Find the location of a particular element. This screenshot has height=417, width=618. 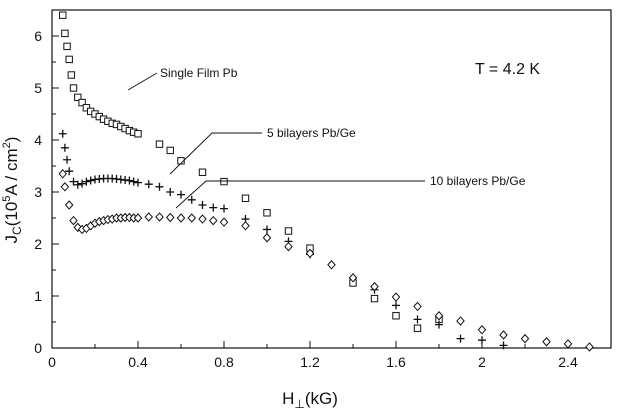

y-tick-label: 4 is located at coordinates (38, 140).